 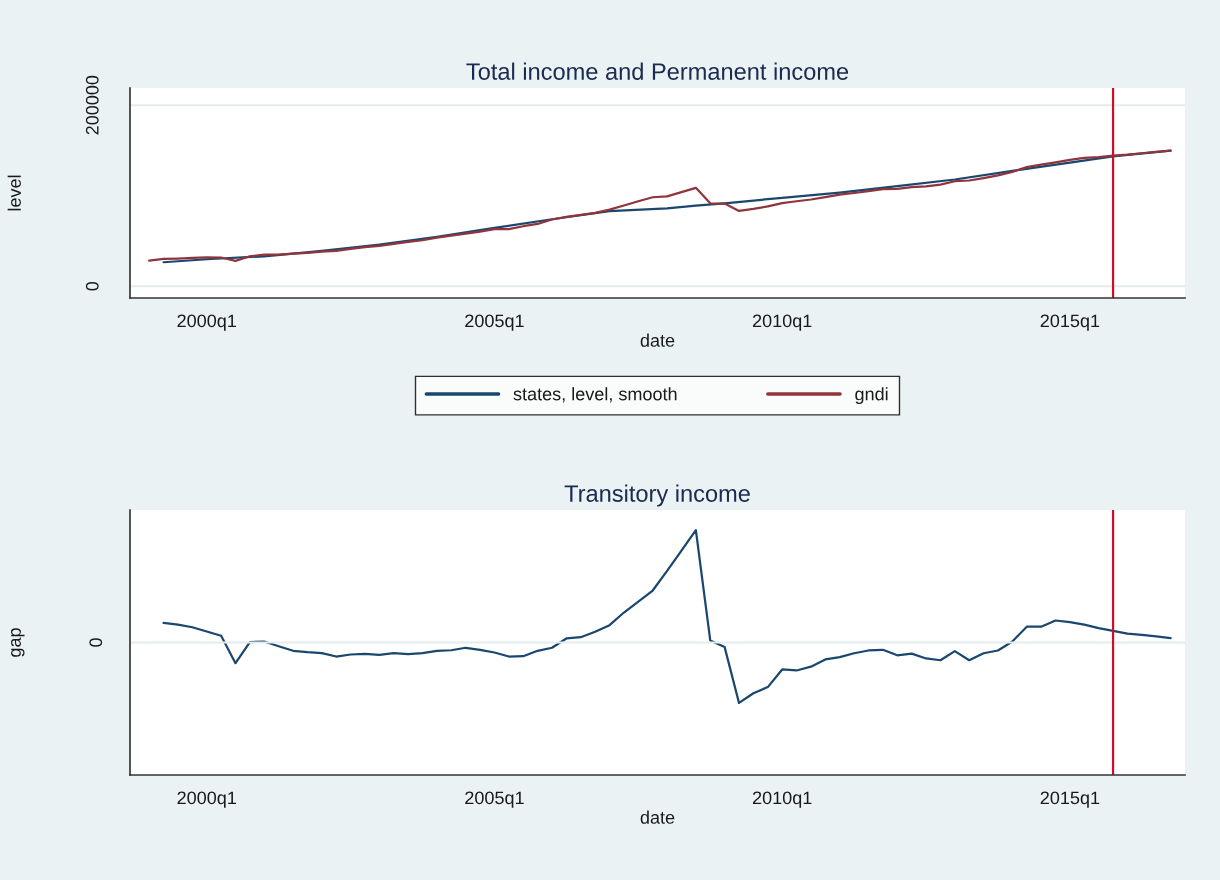 What do you see at coordinates (92, 105) in the screenshot?
I see `y-tick-label: 200000` at bounding box center [92, 105].